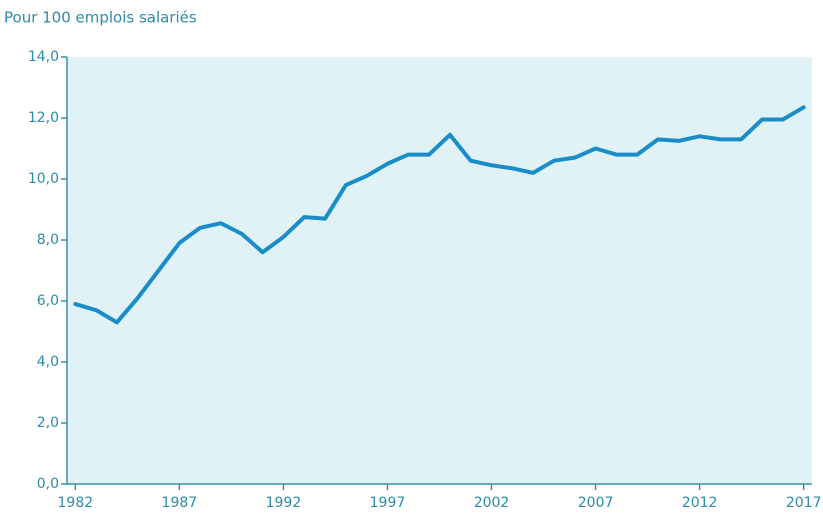 This screenshot has width=823, height=514. Describe the element at coordinates (48, 362) in the screenshot. I see `y-tick-label: 4,0` at that location.